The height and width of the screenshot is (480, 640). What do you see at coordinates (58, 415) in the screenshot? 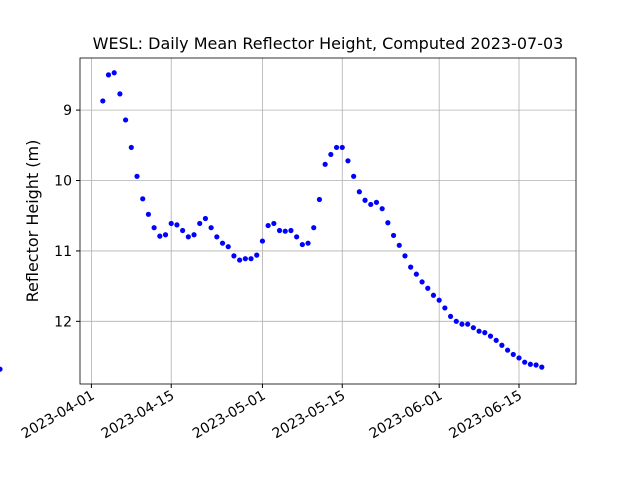
I see `x-tick-label: 2023-04-01` at bounding box center [58, 415].